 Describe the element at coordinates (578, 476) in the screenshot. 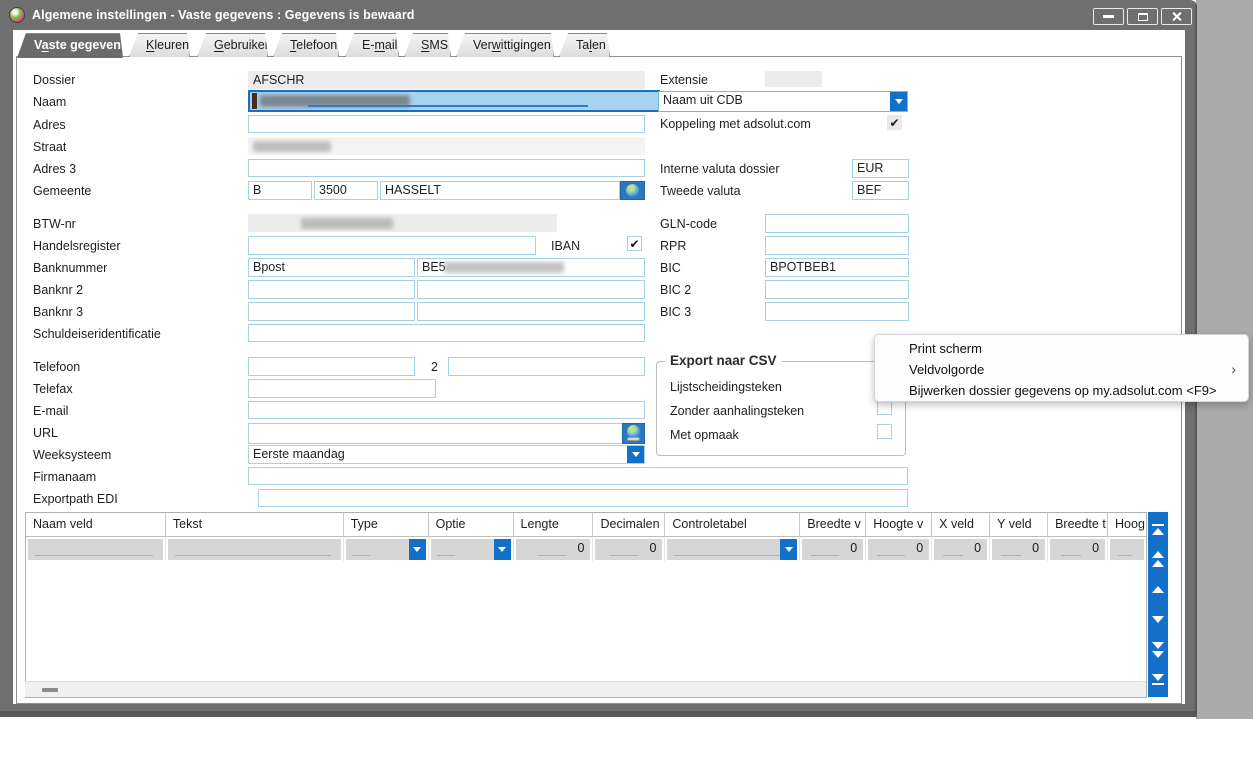

I see `firmanaam-field` at that location.